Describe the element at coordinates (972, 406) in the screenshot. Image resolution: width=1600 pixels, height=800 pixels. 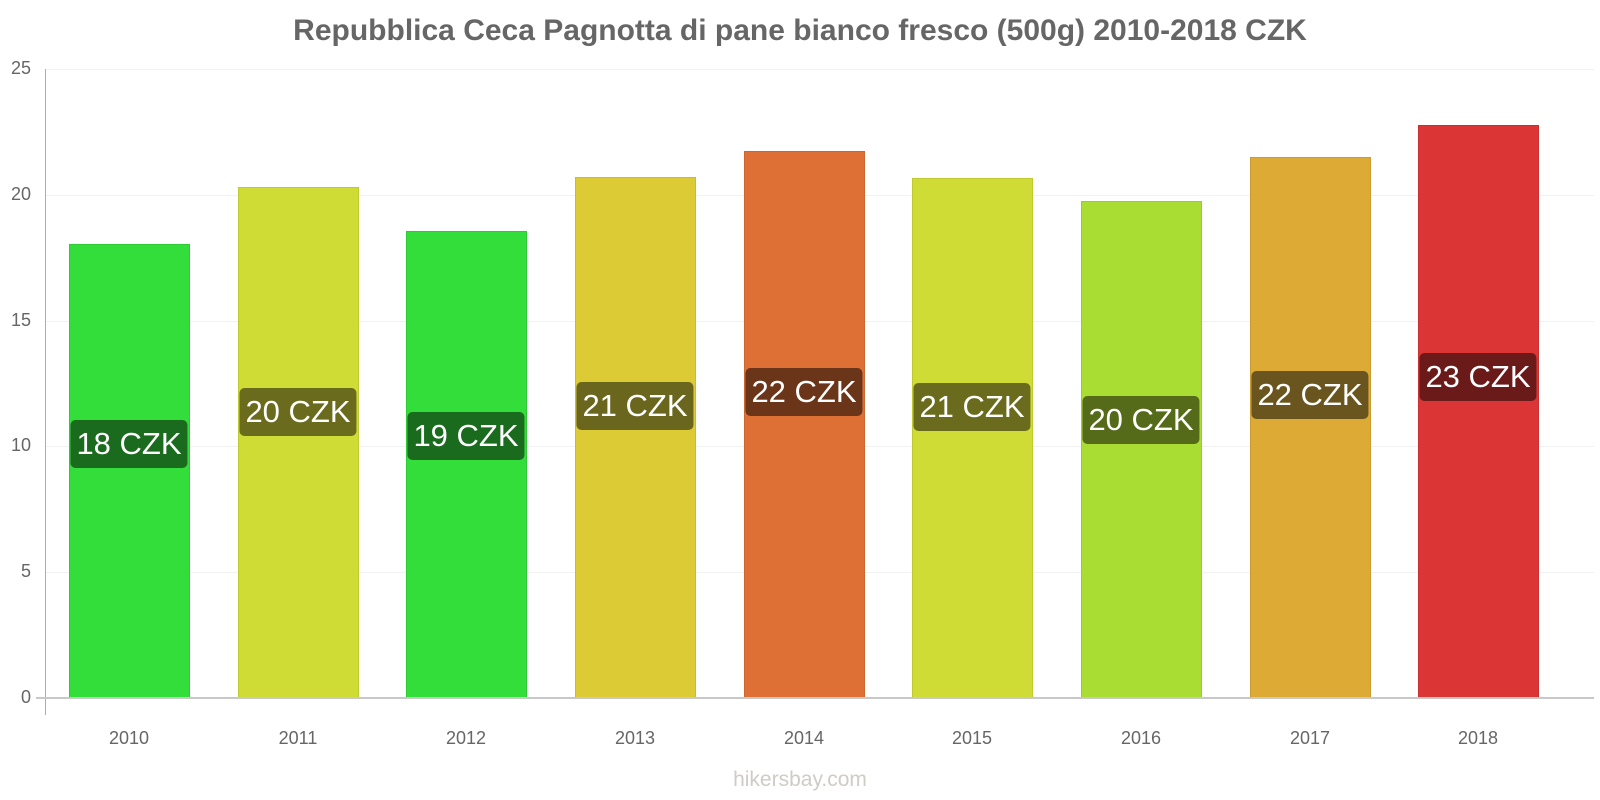
I see `value-label-2015: 21 CZK` at that location.